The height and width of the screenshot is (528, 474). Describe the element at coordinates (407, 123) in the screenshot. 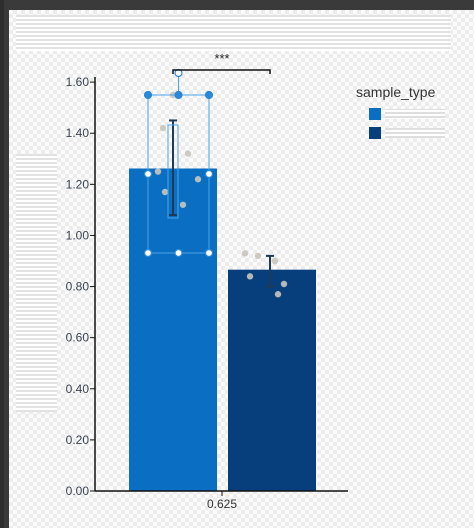

I see `legend` at that location.